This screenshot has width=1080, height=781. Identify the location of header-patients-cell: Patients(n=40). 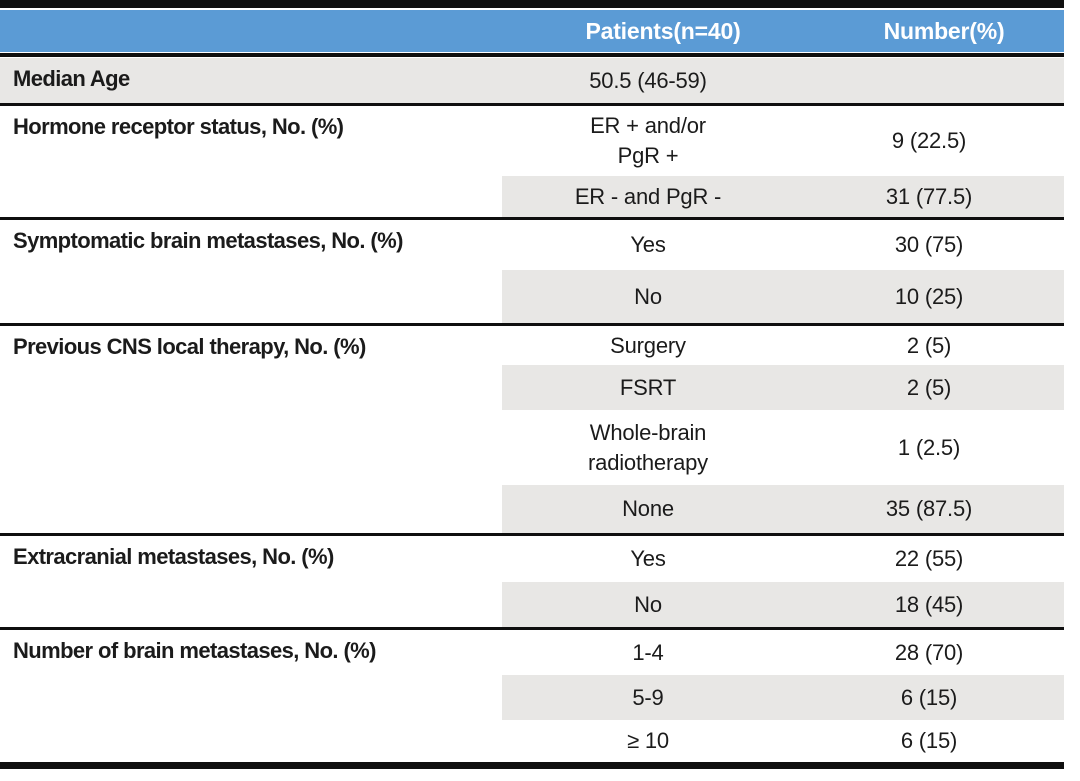
(663, 30).